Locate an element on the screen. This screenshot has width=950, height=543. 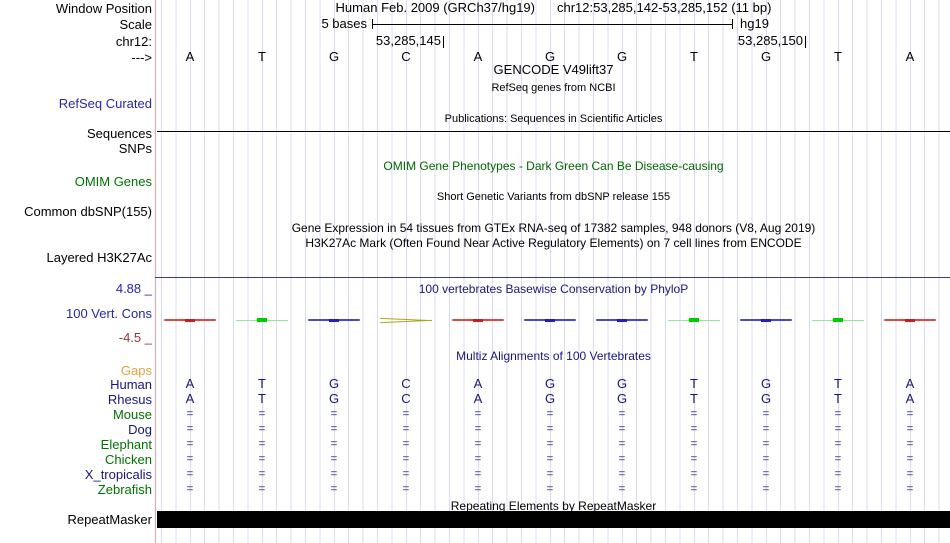
multiz-species-label: Chicken is located at coordinates (128, 459).